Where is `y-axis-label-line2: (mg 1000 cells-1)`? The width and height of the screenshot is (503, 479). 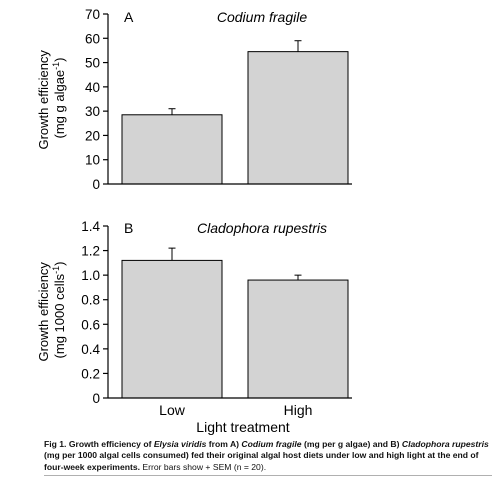 y-axis-label-line2: (mg 1000 cells-1) is located at coordinates (59, 310).